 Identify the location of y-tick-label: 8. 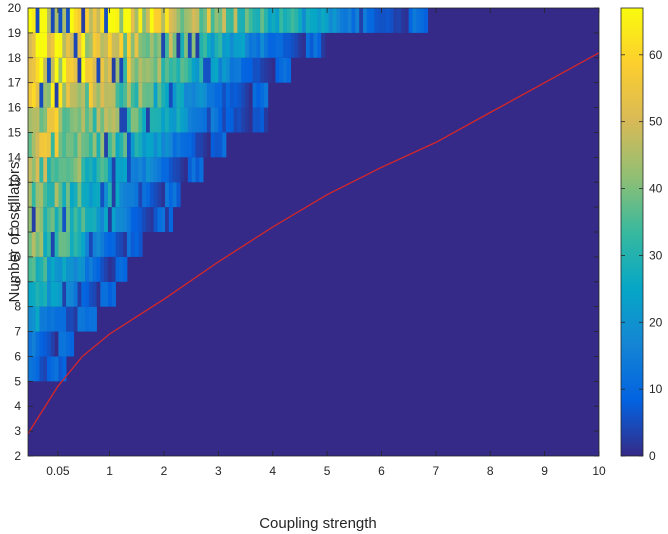
(17, 307).